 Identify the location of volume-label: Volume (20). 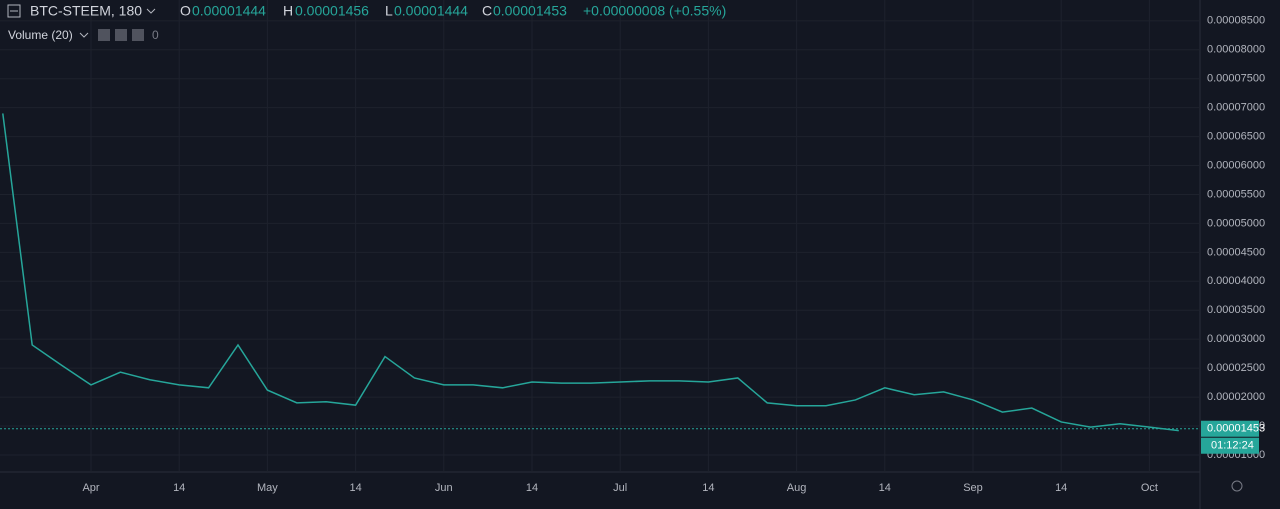
(40, 35).